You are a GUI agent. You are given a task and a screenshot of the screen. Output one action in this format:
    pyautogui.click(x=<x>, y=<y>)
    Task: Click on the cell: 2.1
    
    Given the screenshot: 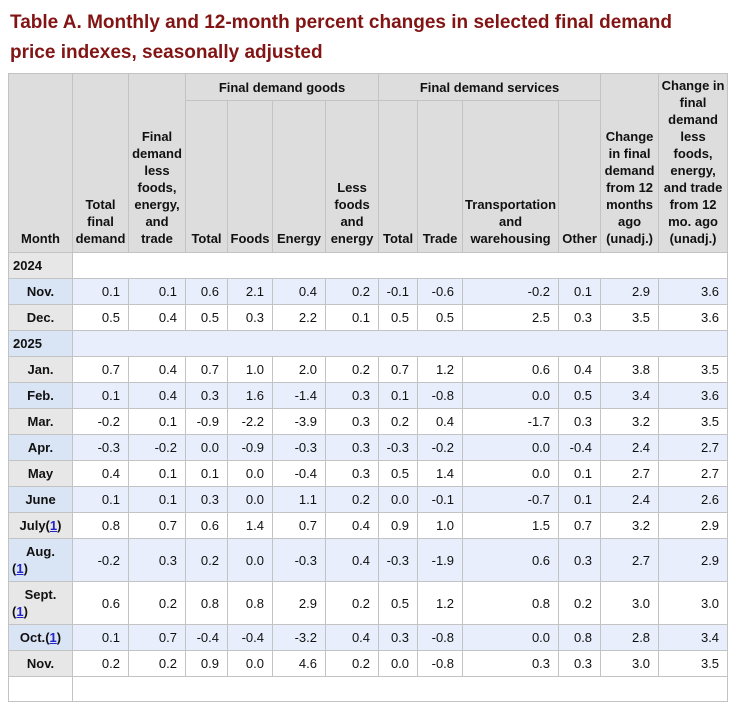 What is the action you would take?
    pyautogui.click(x=250, y=291)
    